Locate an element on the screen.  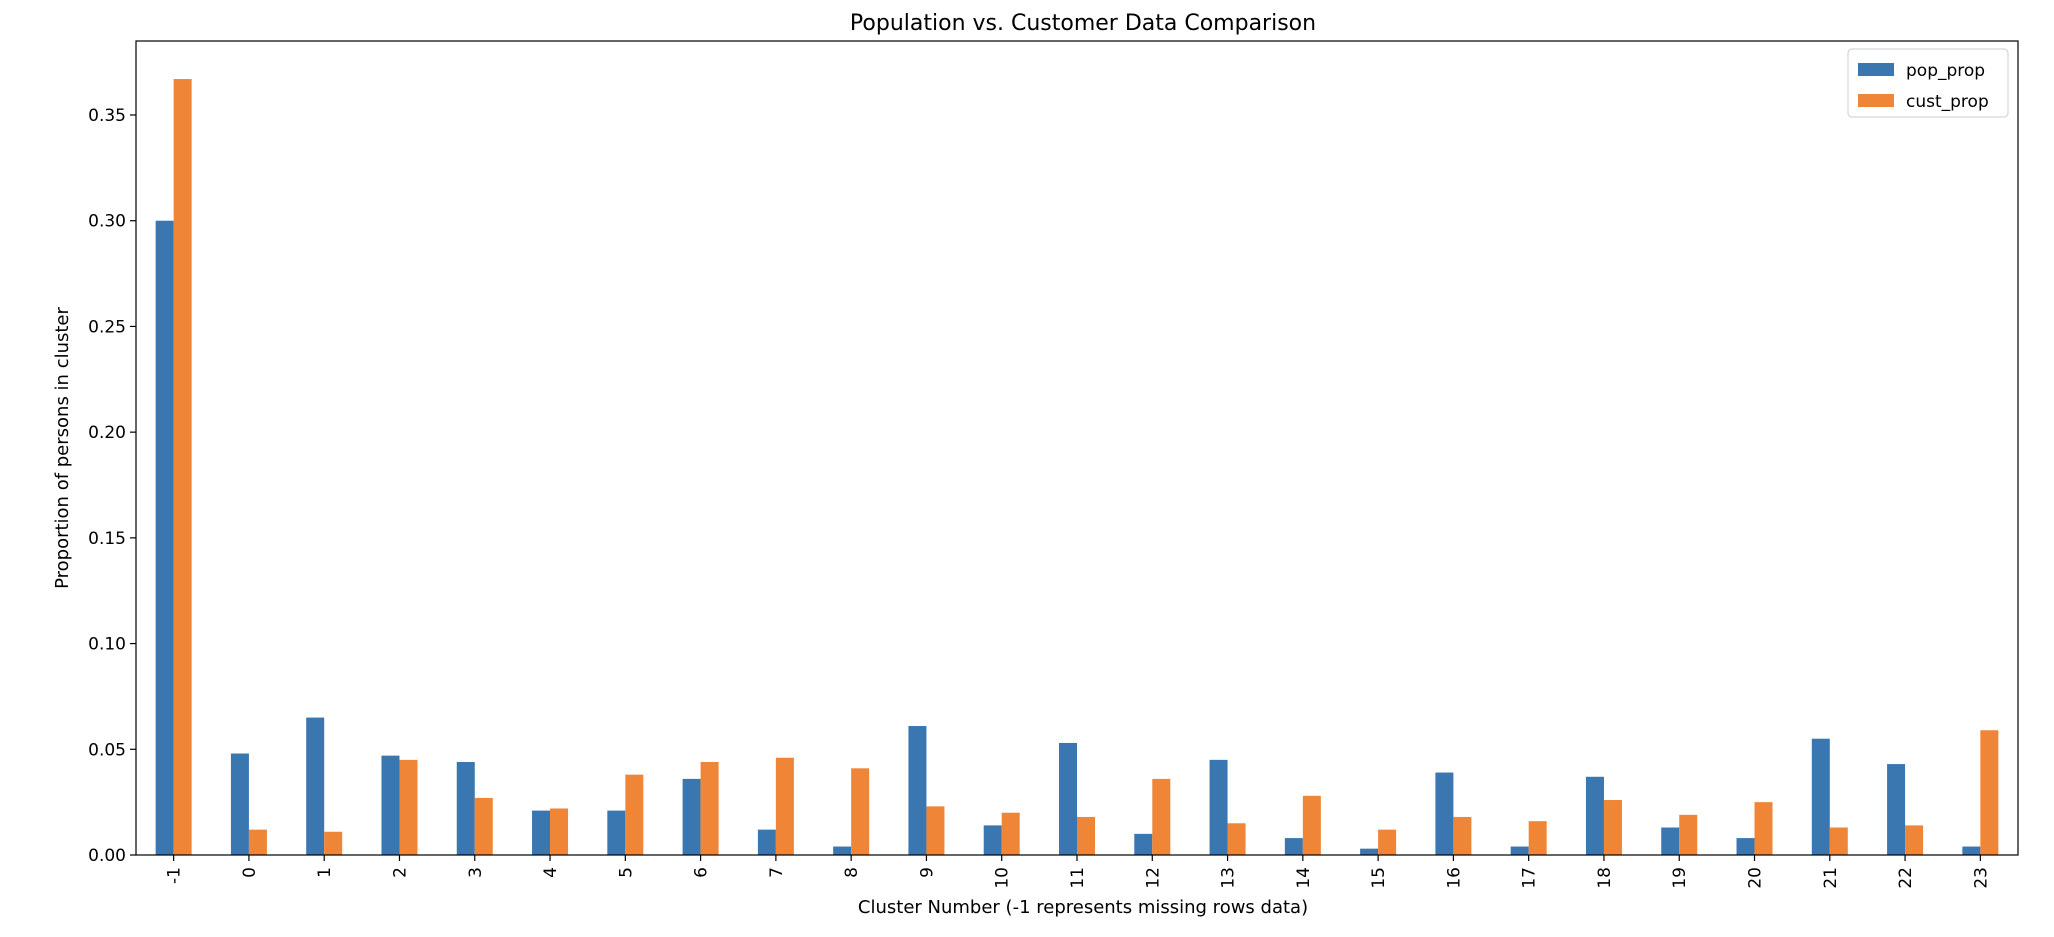
x-tick-label: 9 is located at coordinates (927, 872).